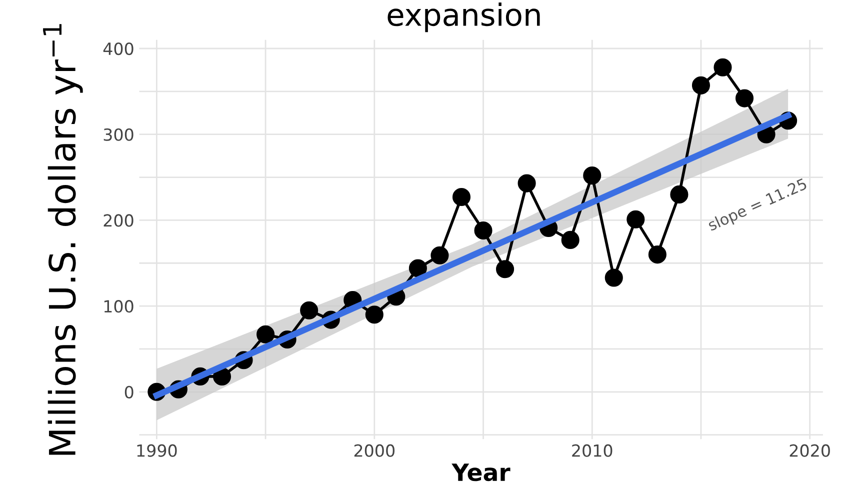 The width and height of the screenshot is (844, 499). Describe the element at coordinates (119, 134) in the screenshot. I see `y-tick-label: 300` at that location.